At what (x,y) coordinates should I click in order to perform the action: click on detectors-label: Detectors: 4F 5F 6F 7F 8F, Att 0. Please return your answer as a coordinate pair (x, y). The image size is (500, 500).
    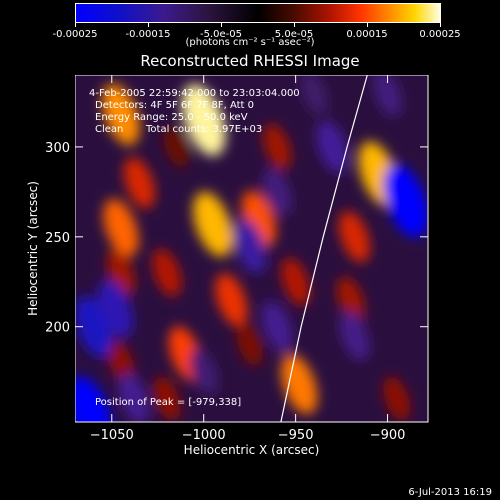
    Looking at the image, I should click on (175, 105).